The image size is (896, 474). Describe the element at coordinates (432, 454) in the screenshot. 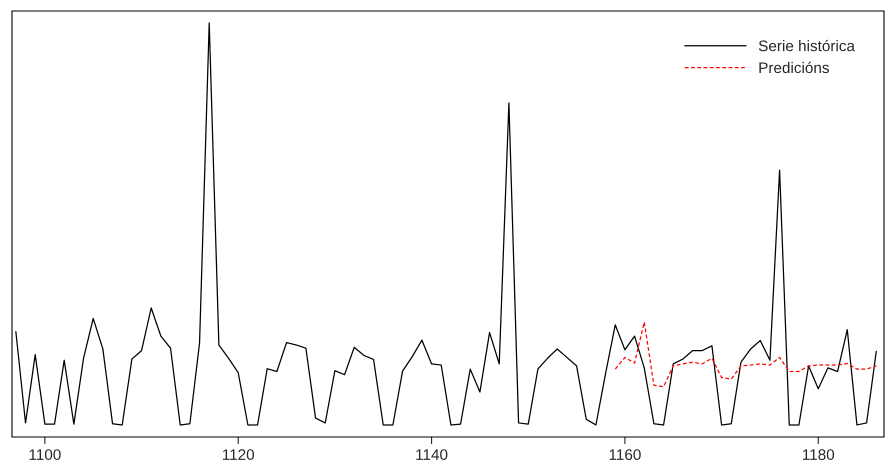

I see `x-tick-label: 1140` at that location.